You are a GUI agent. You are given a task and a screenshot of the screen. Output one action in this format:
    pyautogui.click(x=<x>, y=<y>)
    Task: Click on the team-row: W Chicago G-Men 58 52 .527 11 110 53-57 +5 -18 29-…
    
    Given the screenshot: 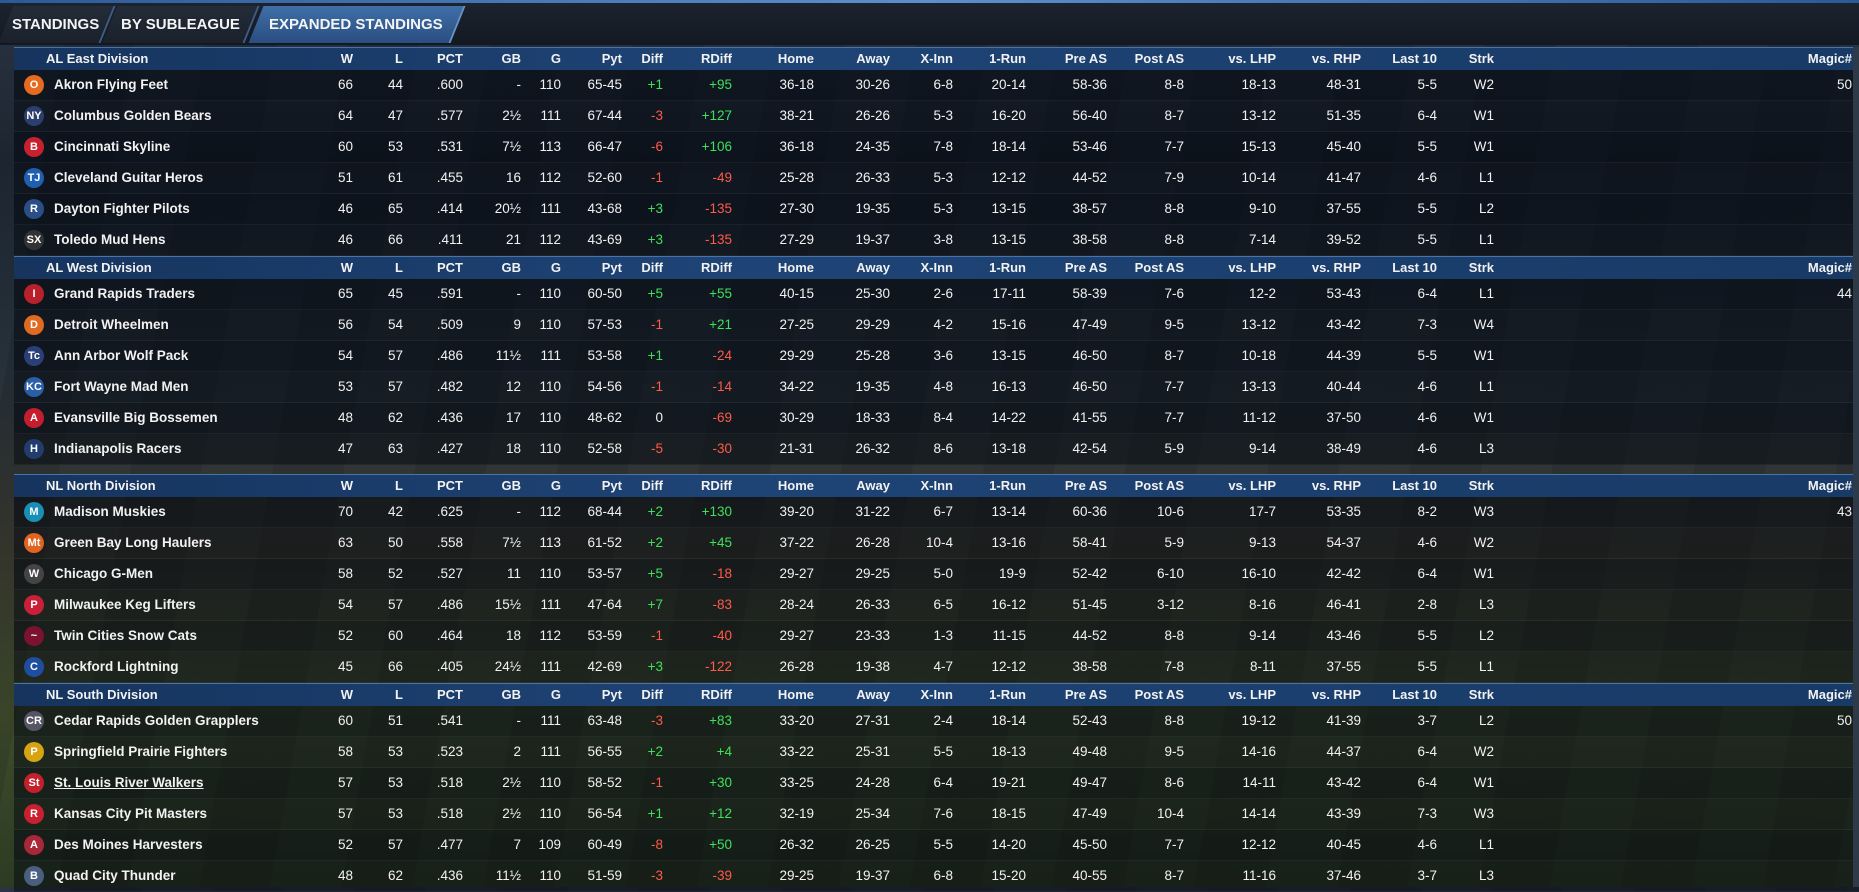 What is the action you would take?
    pyautogui.click(x=936, y=574)
    